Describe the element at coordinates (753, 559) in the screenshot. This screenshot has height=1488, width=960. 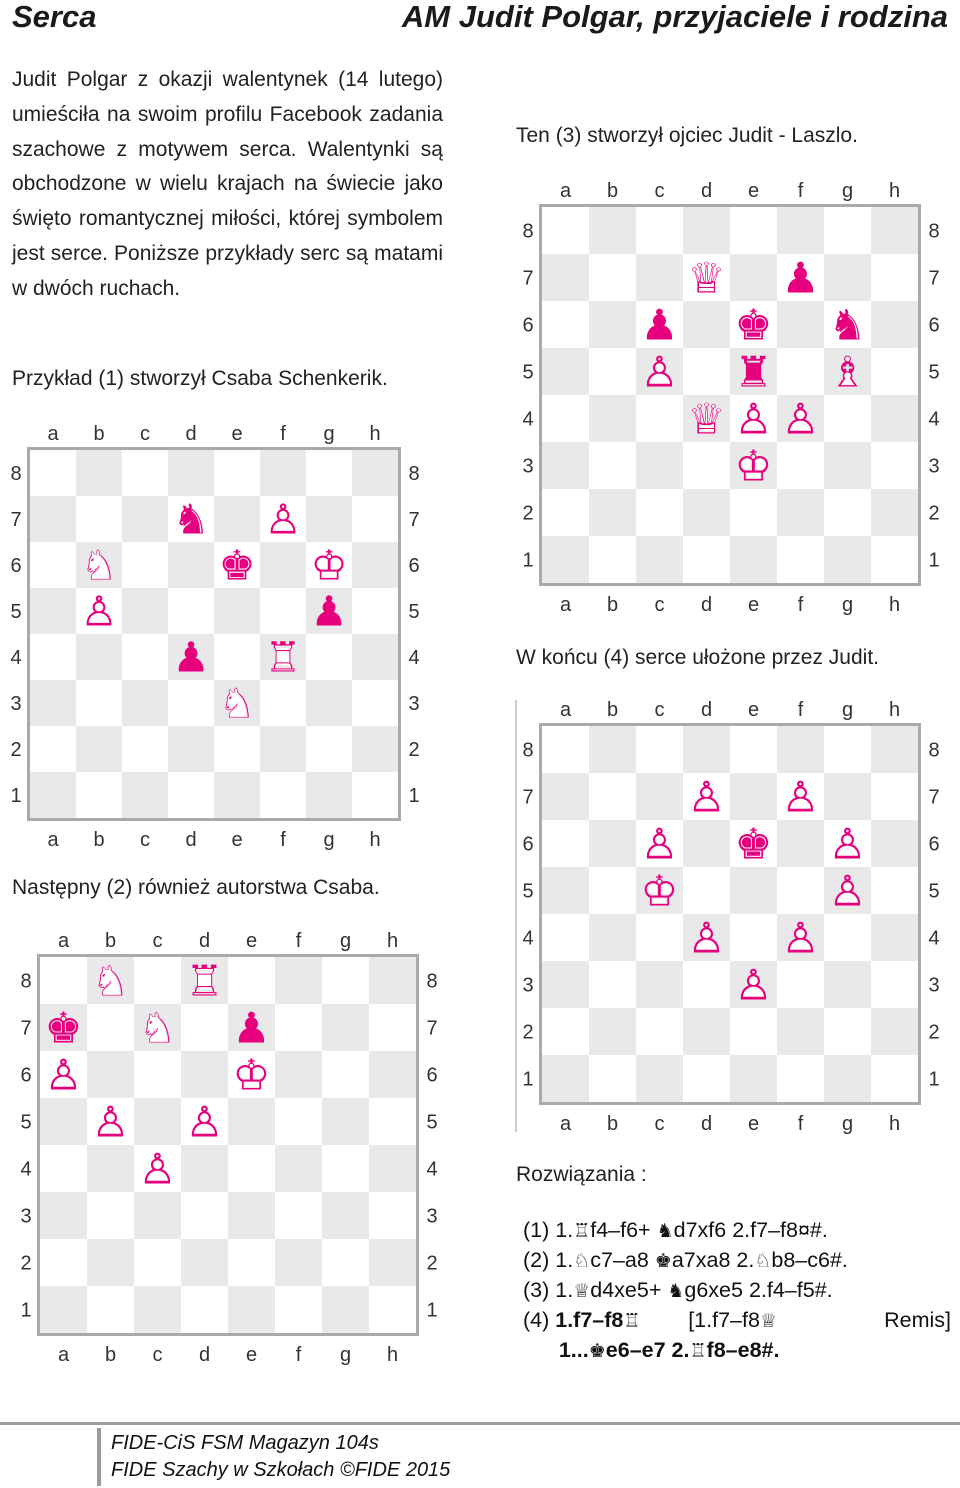
I see `board-square-e1` at that location.